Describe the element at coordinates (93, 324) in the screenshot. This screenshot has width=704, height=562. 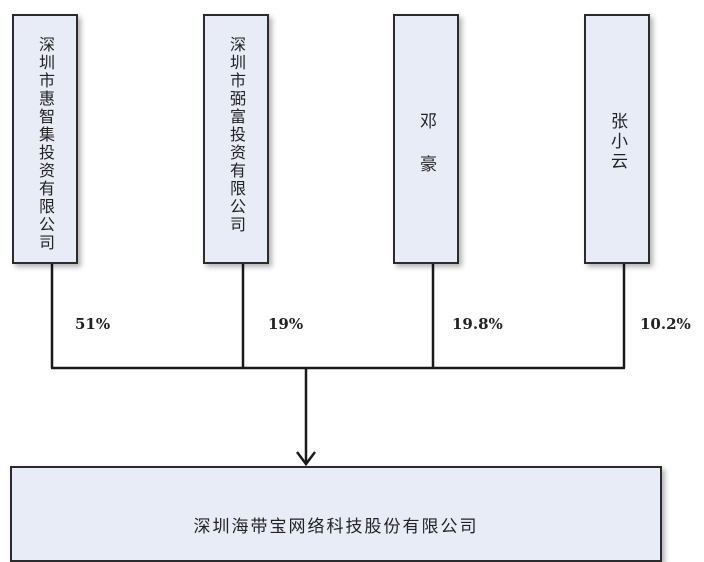
I see `share-percent-1: 51%` at that location.